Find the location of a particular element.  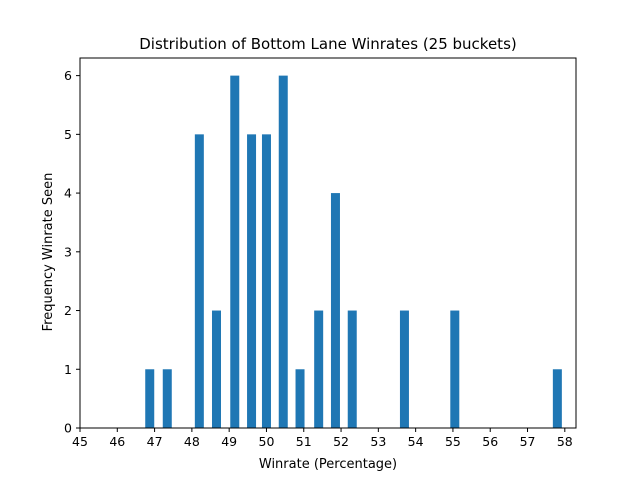

y-tick-label: 0 is located at coordinates (68, 428).